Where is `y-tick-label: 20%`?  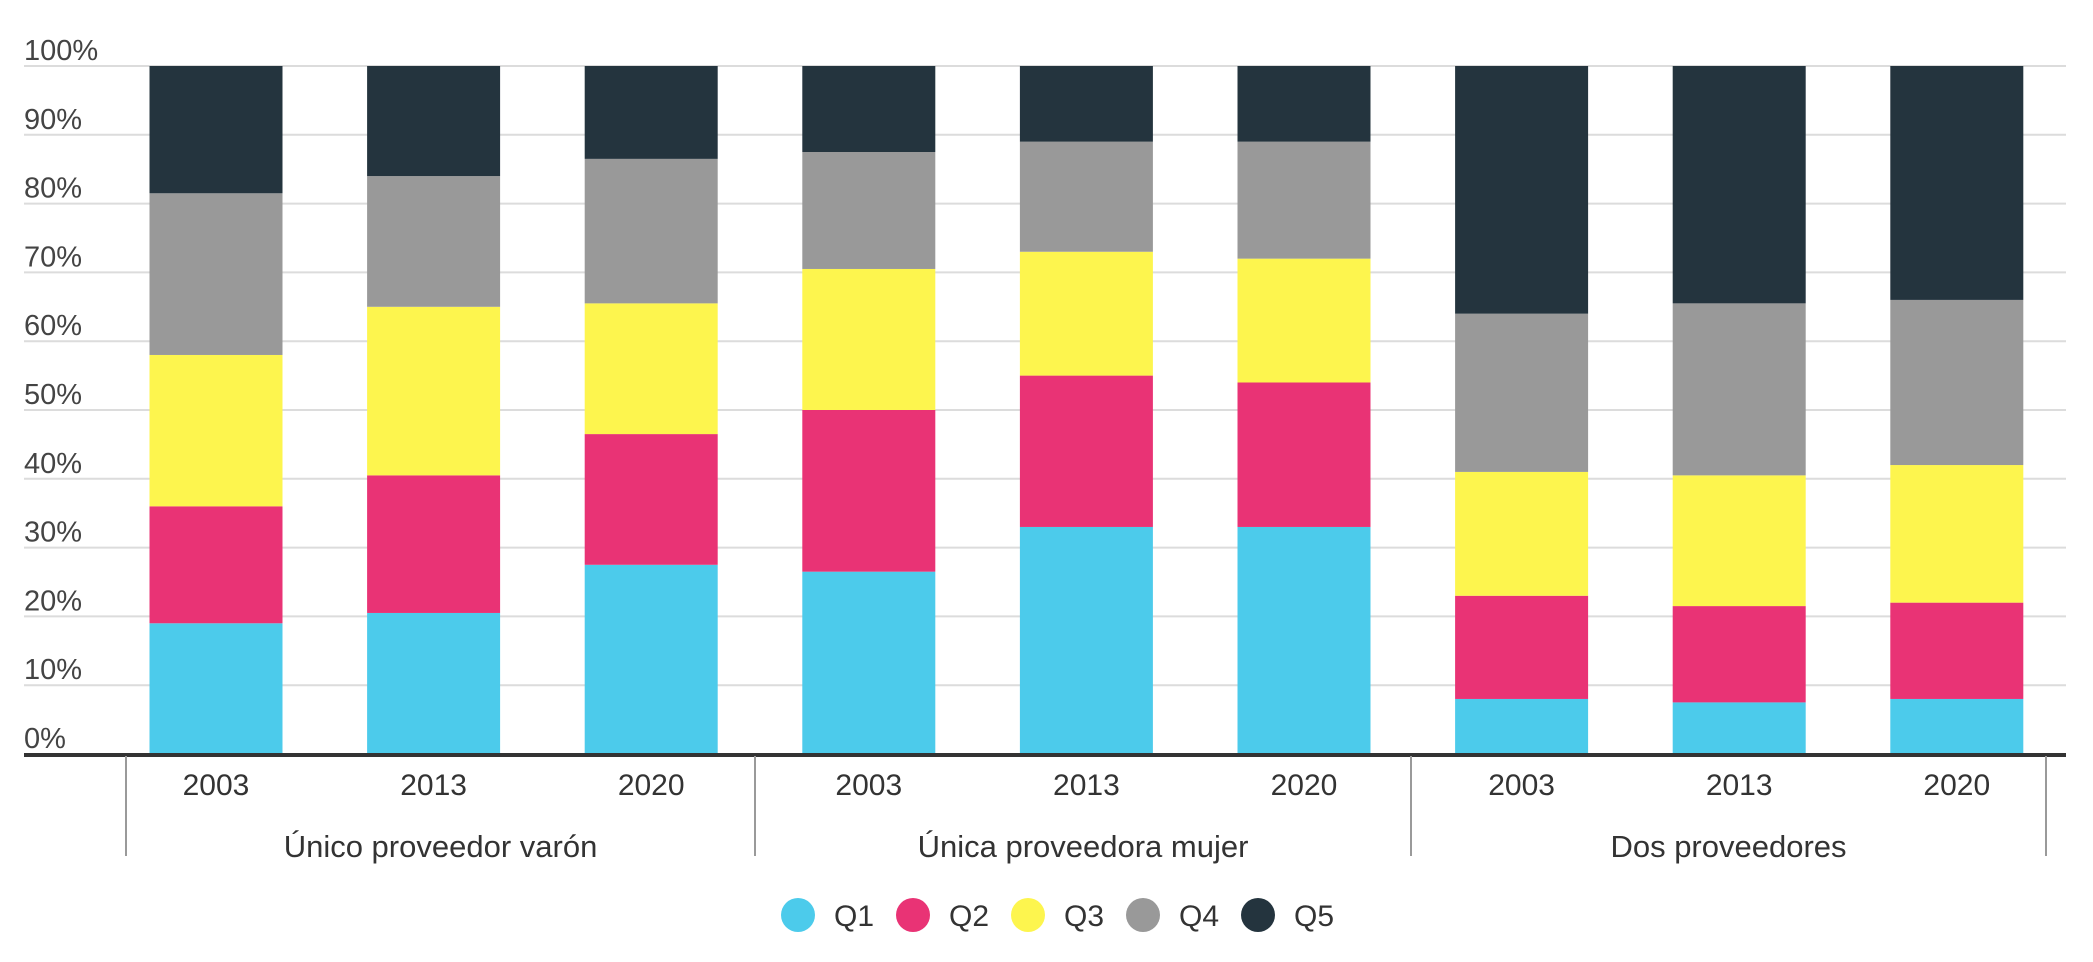
y-tick-label: 20% is located at coordinates (53, 601).